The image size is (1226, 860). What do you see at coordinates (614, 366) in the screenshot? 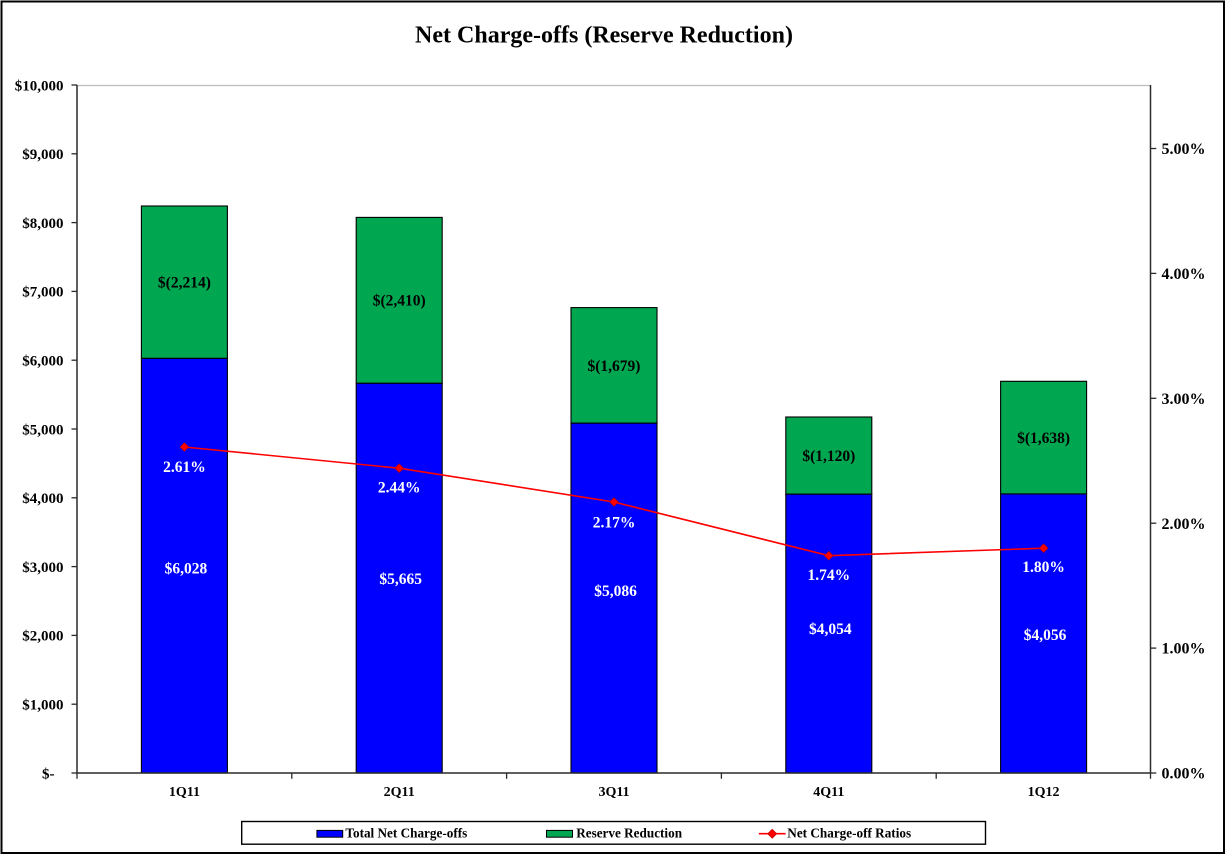
I see `svg-text: $(1,679)` at bounding box center [614, 366].